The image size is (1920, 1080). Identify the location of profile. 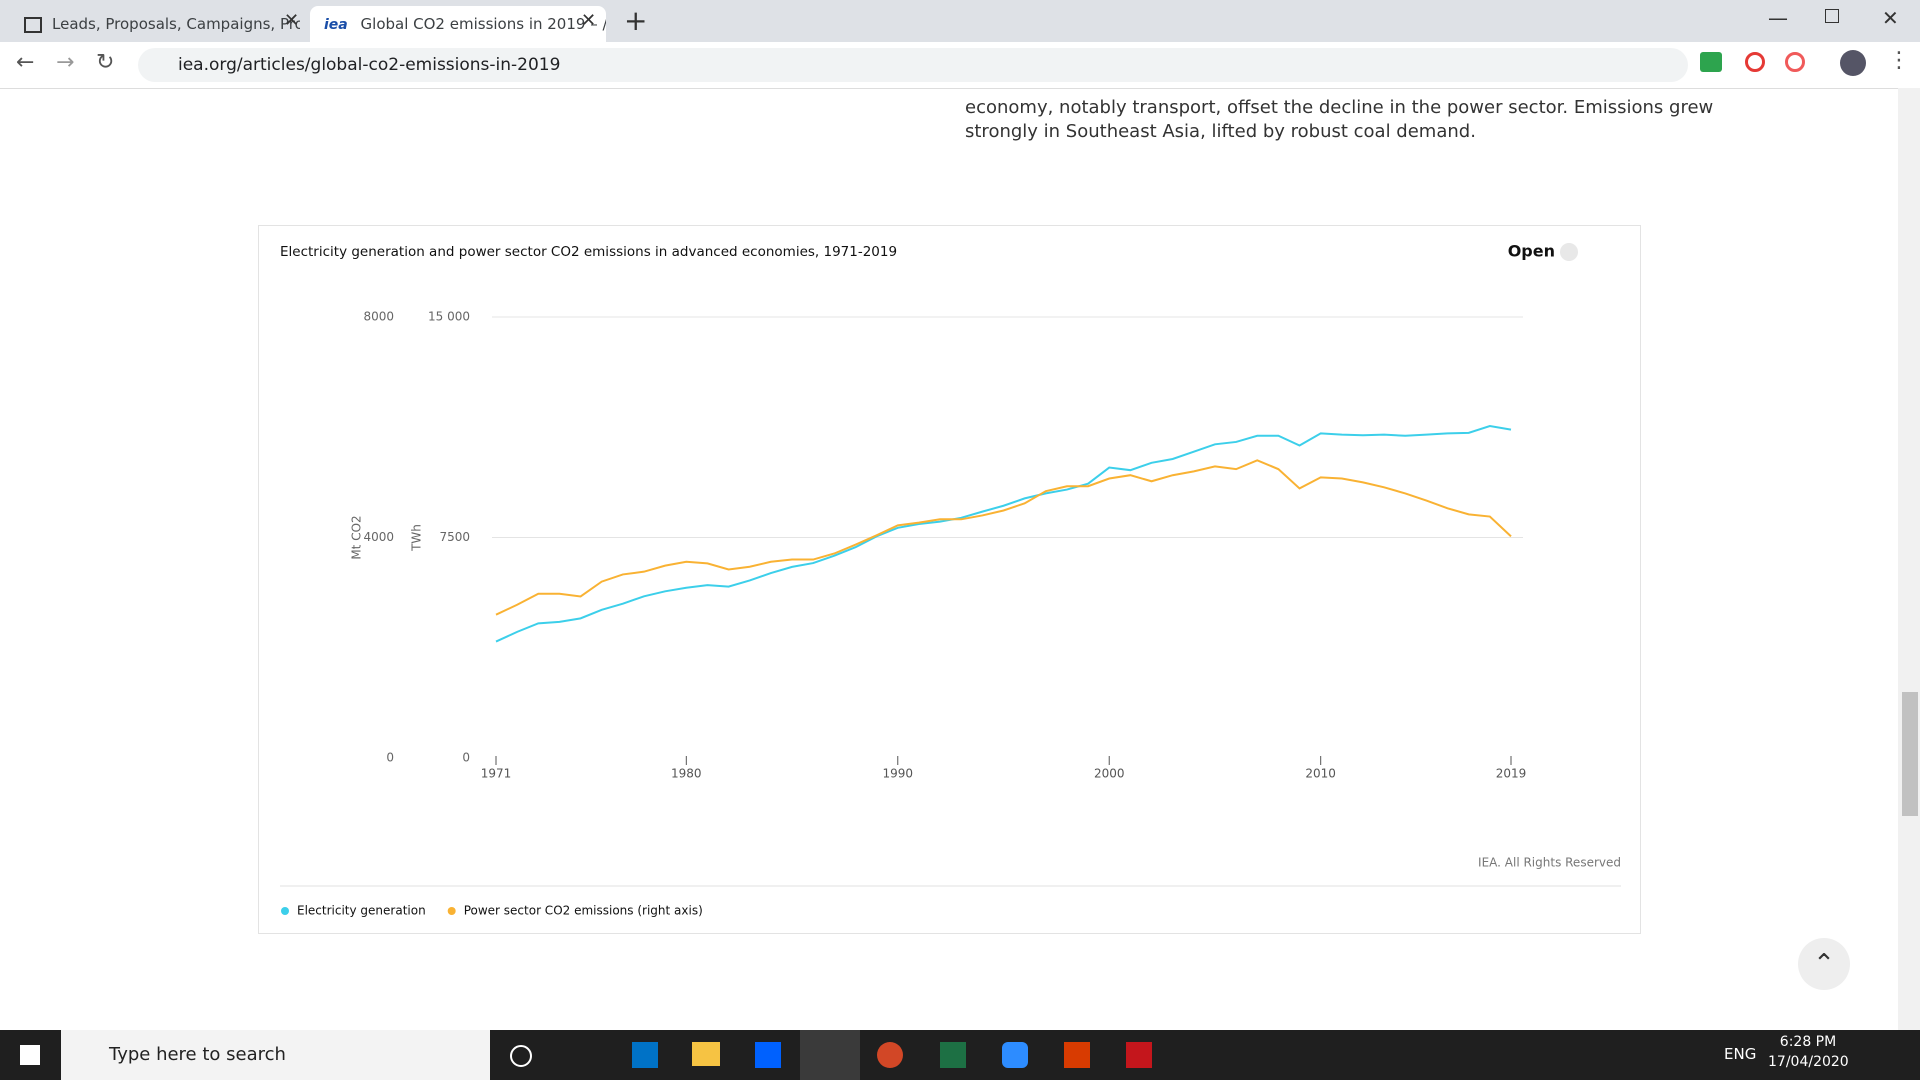
(1853, 63).